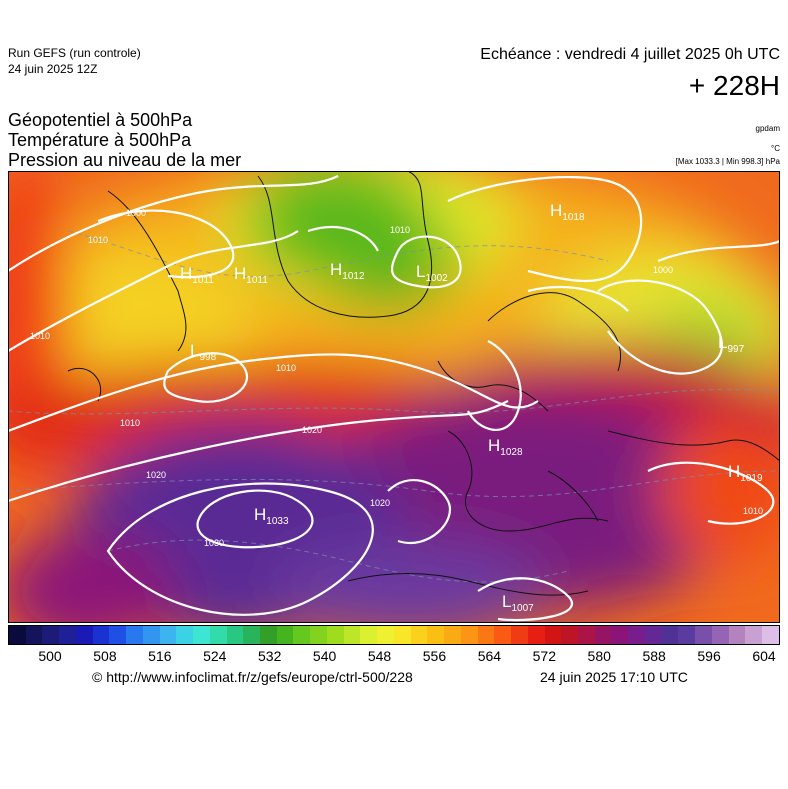 Image resolution: width=788 pixels, height=789 pixels. What do you see at coordinates (214, 543) in the screenshot?
I see `isobar-label: 1030` at bounding box center [214, 543].